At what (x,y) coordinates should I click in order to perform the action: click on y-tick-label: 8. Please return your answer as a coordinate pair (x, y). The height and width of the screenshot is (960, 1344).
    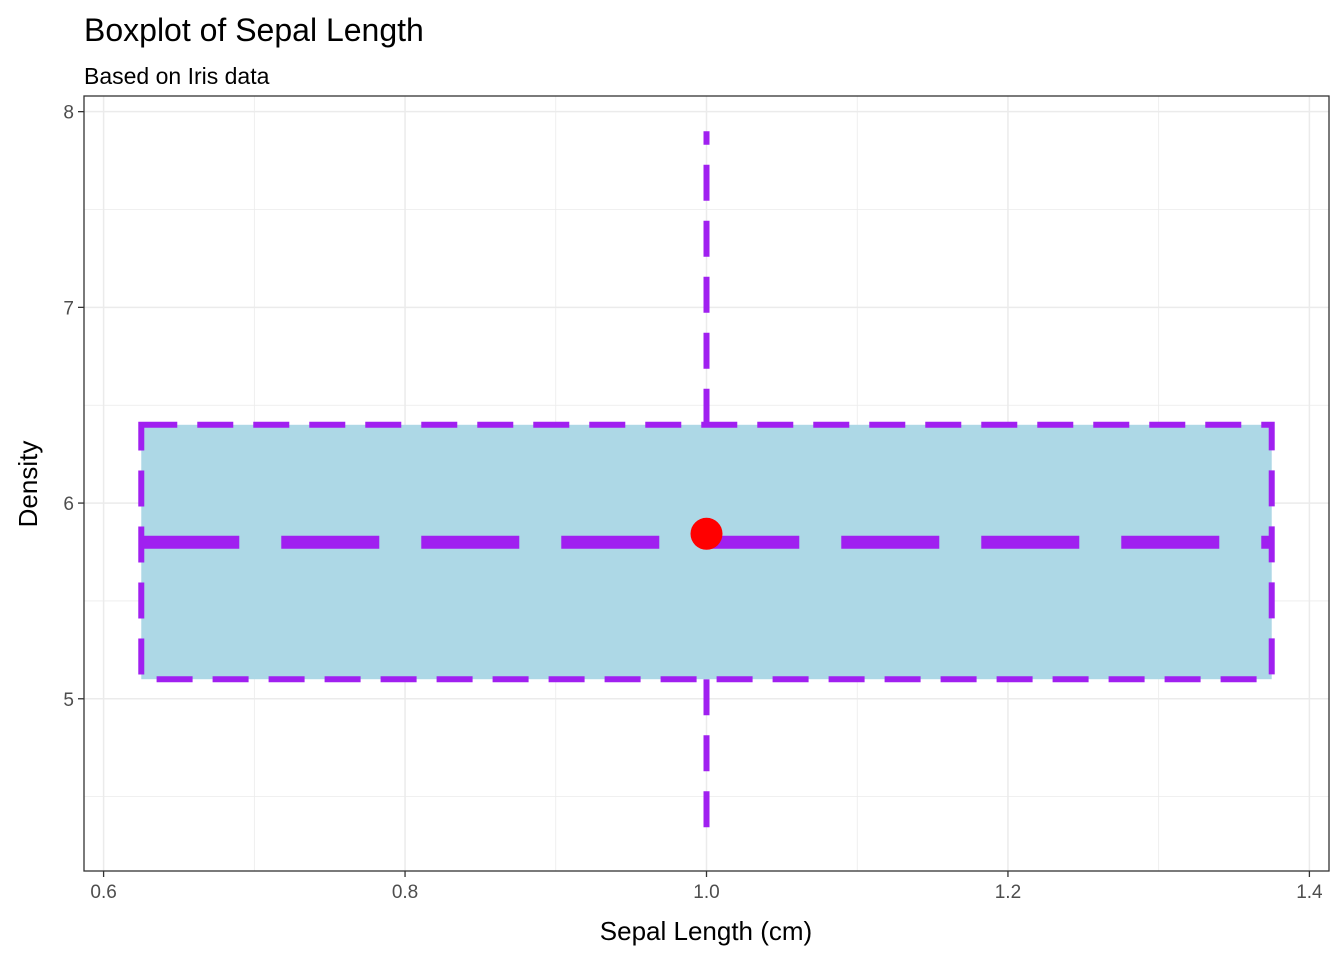
    Looking at the image, I should click on (68, 113).